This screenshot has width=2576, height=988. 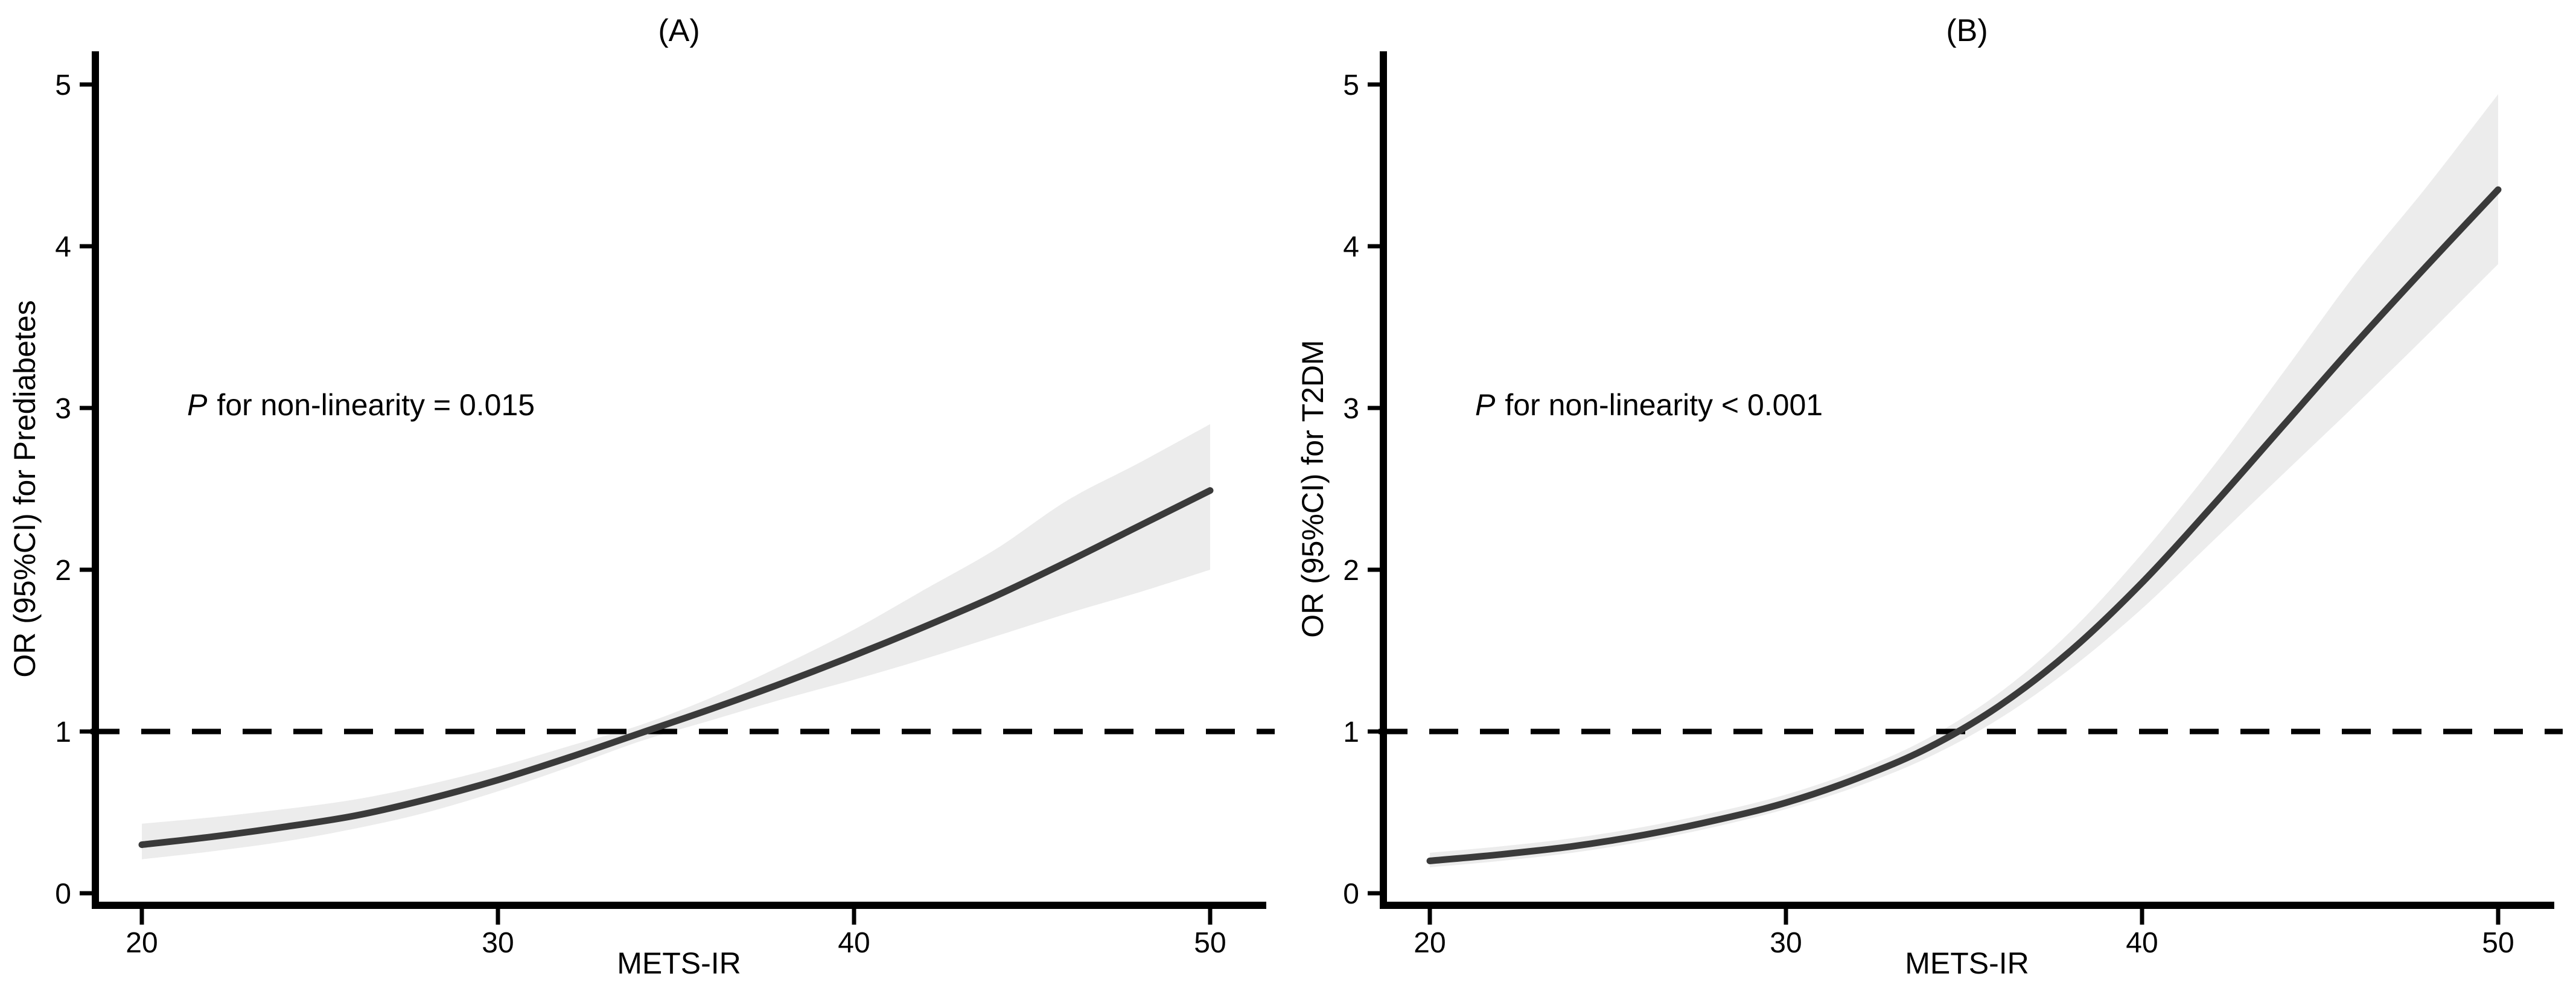 I want to click on panel-title: (A), so click(x=679, y=30).